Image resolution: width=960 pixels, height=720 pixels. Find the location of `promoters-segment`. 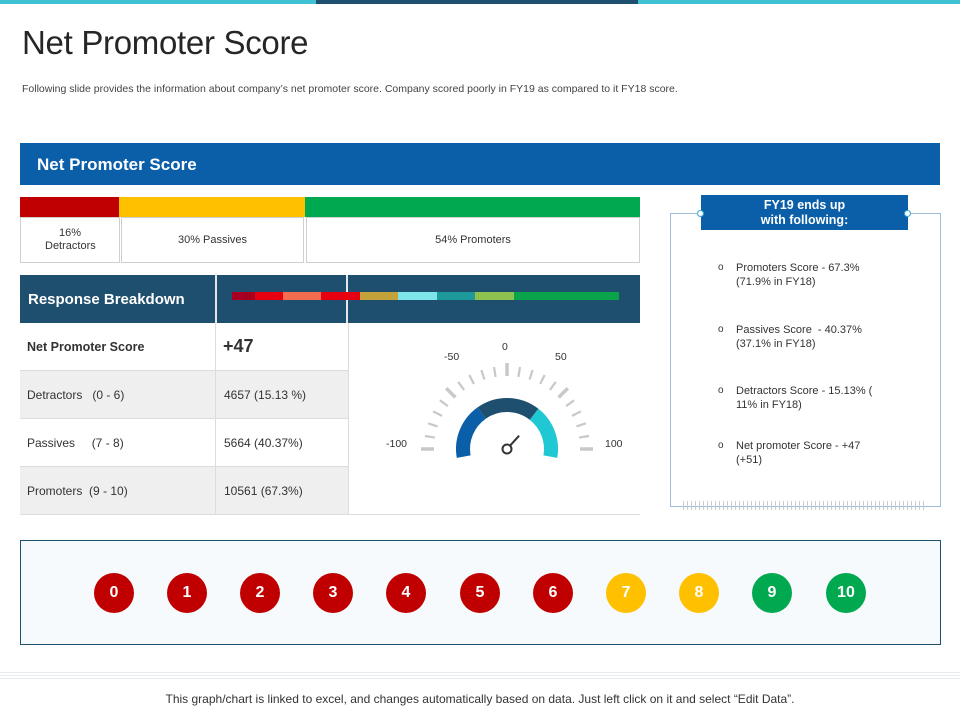

promoters-segment is located at coordinates (472, 207).